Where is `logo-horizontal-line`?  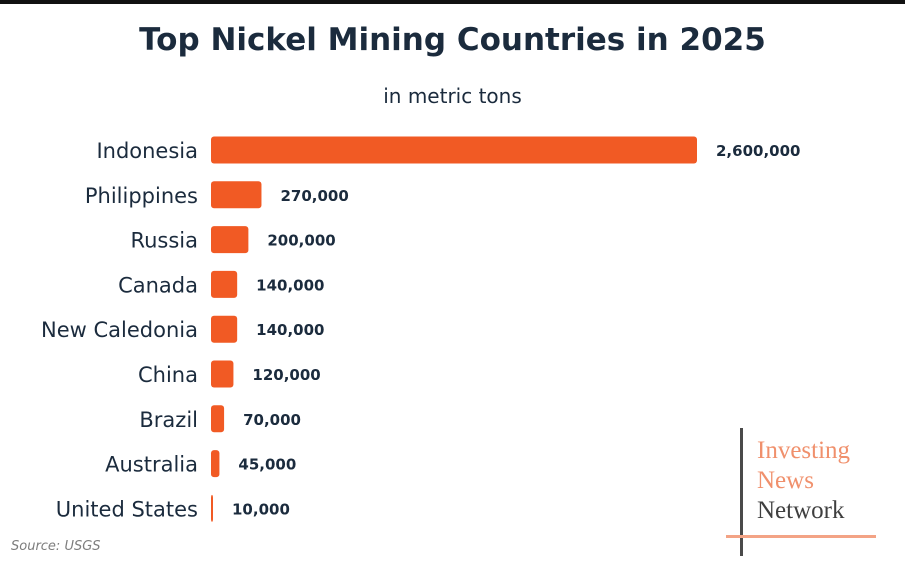 logo-horizontal-line is located at coordinates (801, 536).